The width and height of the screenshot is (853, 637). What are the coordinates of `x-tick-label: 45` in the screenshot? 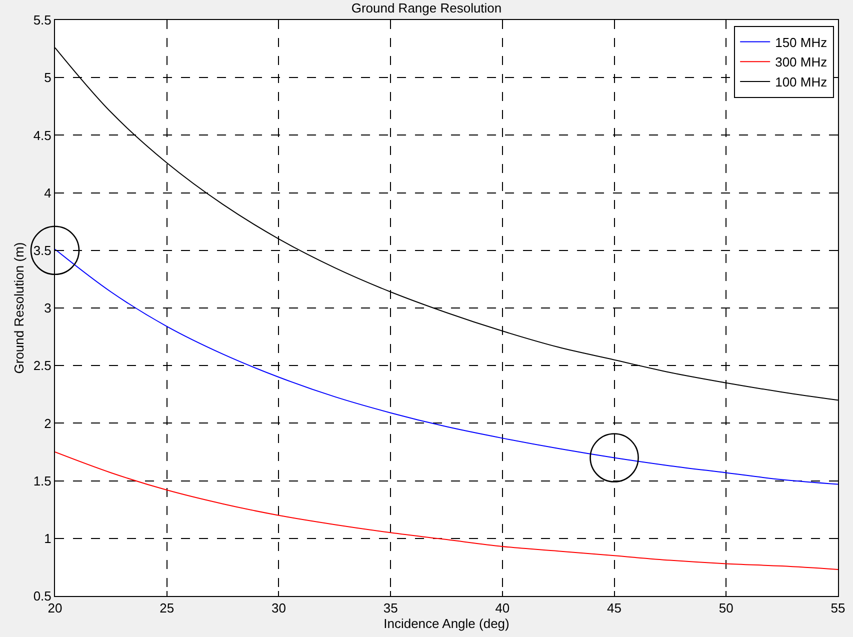 It's located at (614, 608).